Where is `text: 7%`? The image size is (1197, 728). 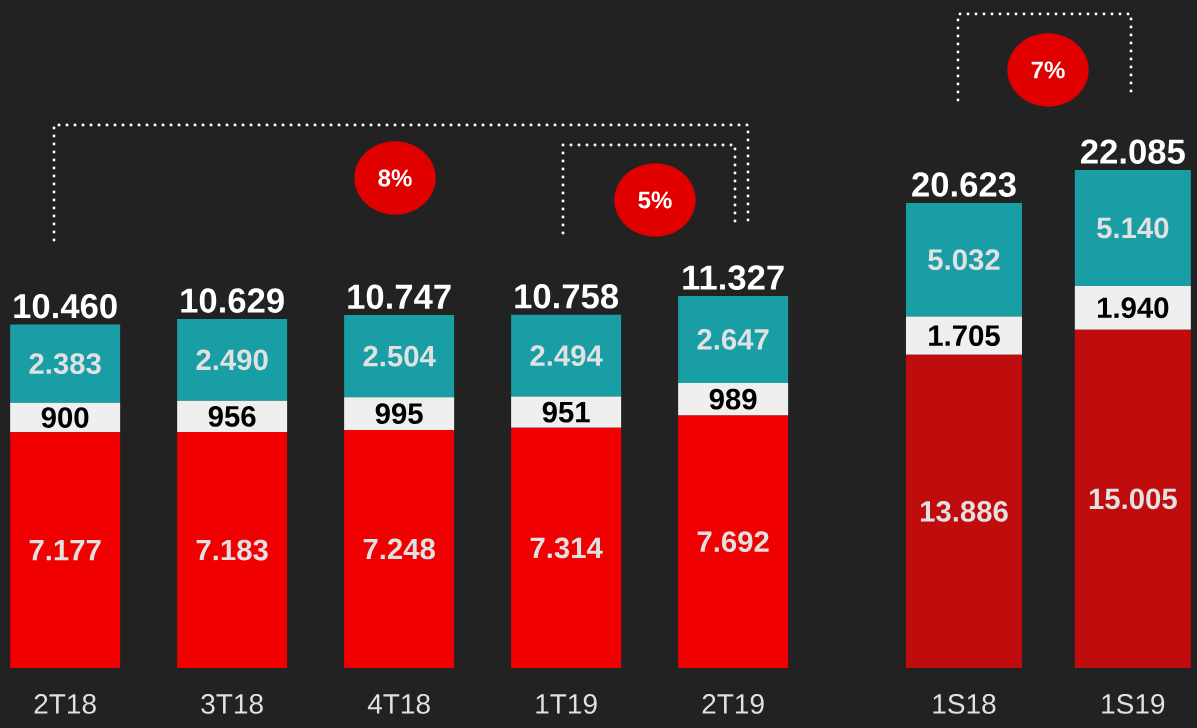
text: 7% is located at coordinates (1048, 70).